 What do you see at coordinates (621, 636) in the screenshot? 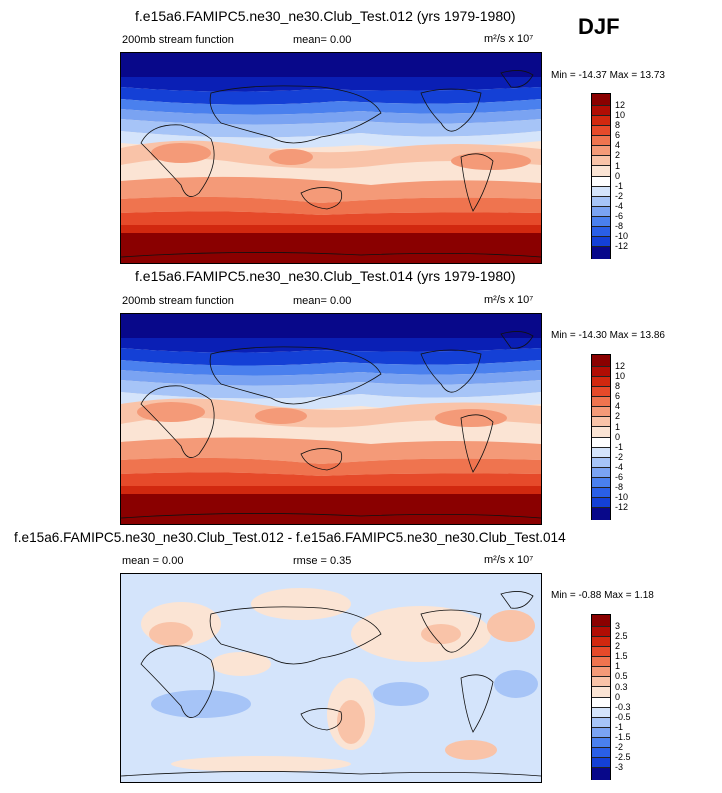
I see `colorbar-tick-label: 2.5` at bounding box center [621, 636].